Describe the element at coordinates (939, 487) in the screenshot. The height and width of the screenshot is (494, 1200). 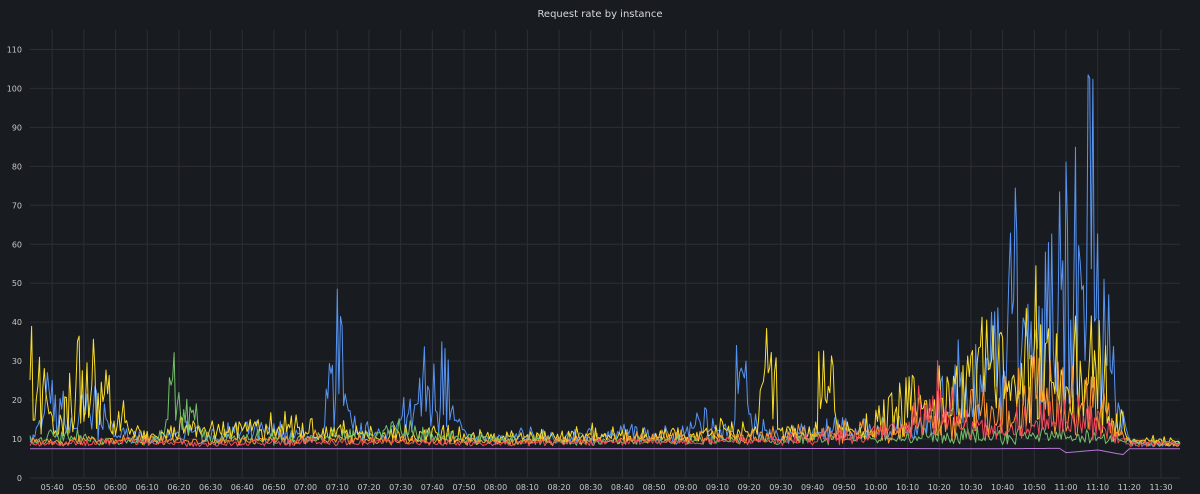
I see `x-tick-label: 10:20` at that location.